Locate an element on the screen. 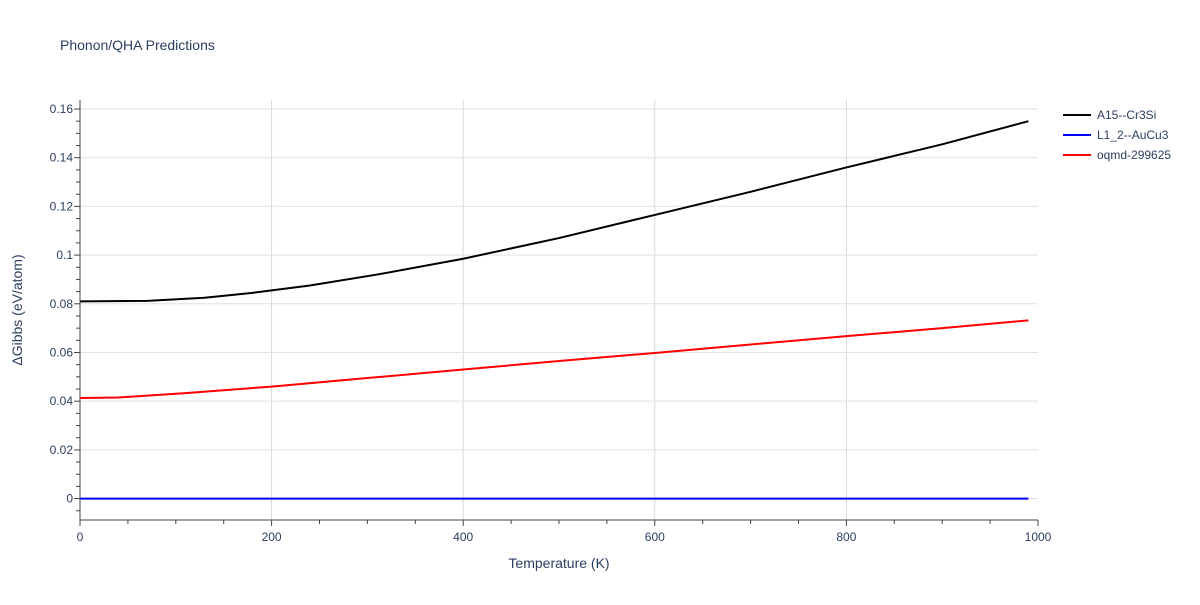 The height and width of the screenshot is (605, 1200). y-tick-label: 0.06 is located at coordinates (62, 352).